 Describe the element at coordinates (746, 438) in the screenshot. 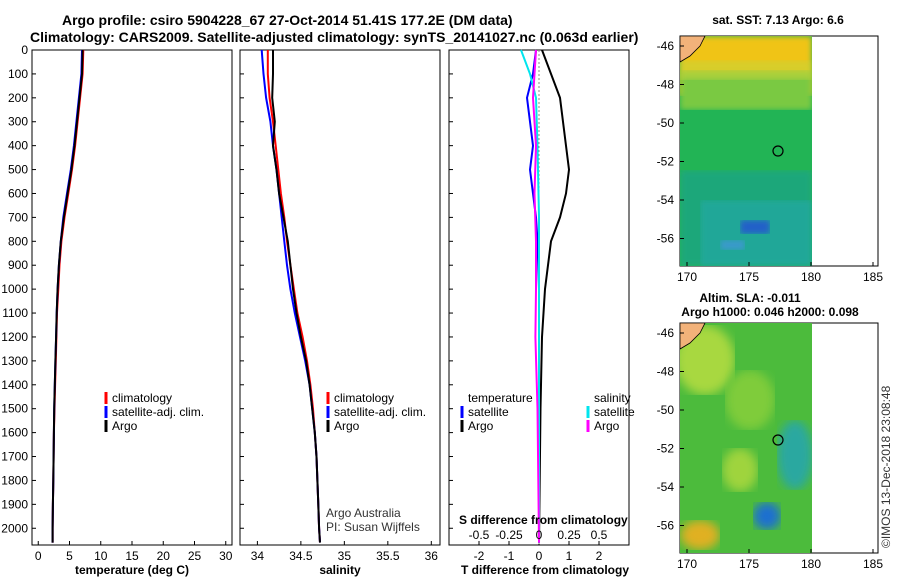

I see `sla-map-field` at that location.